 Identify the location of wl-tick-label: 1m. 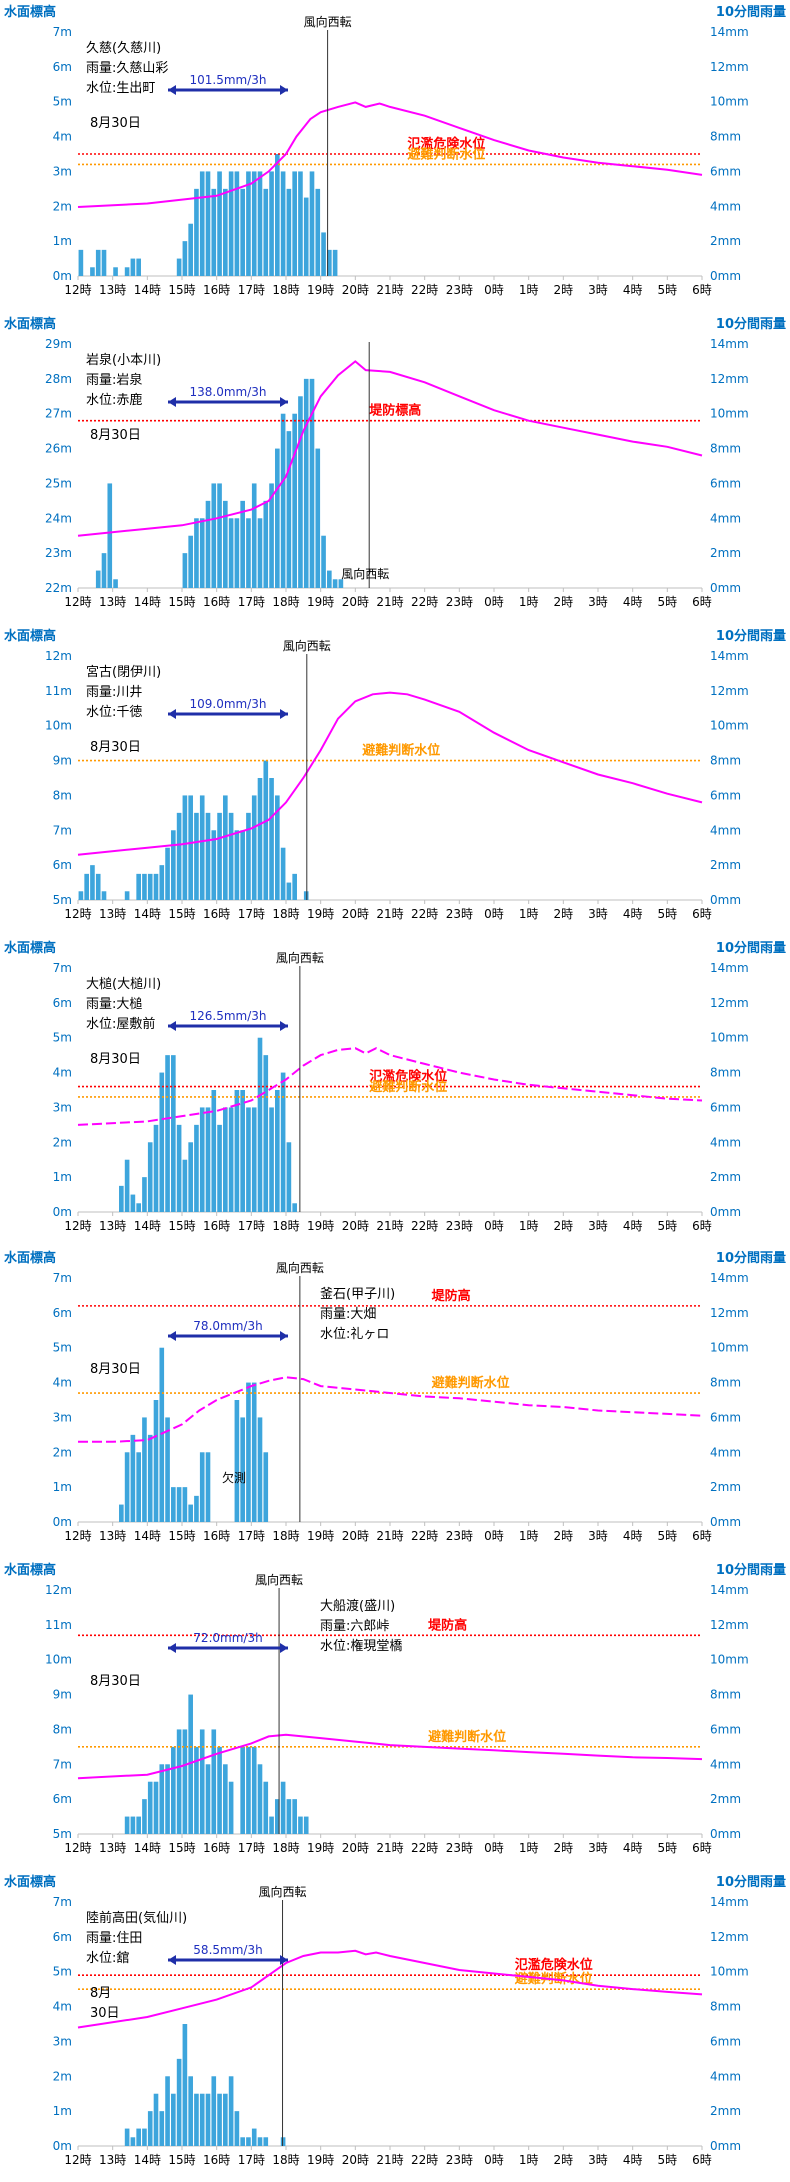
(62, 241).